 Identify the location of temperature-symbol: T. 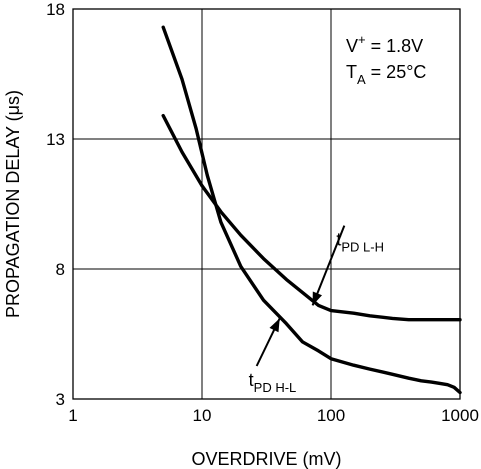
(351, 72).